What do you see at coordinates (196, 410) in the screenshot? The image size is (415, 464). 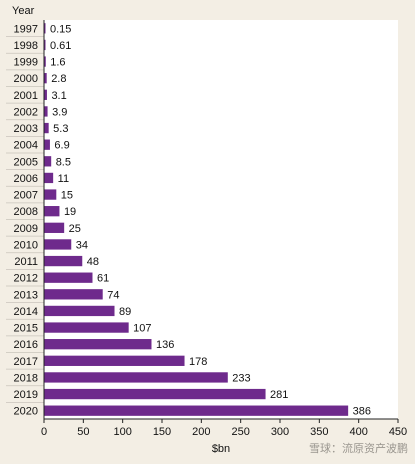 I see `bar-2020` at bounding box center [196, 410].